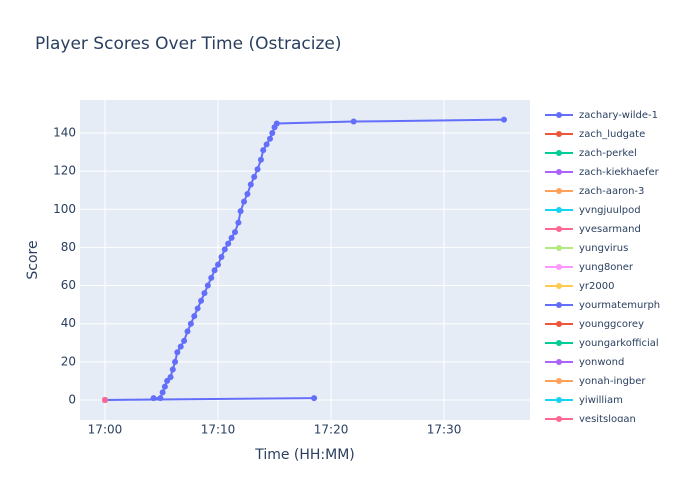 Image resolution: width=700 pixels, height=504 pixels. What do you see at coordinates (612, 381) in the screenshot?
I see `legend-label: yonah-ingber` at bounding box center [612, 381].